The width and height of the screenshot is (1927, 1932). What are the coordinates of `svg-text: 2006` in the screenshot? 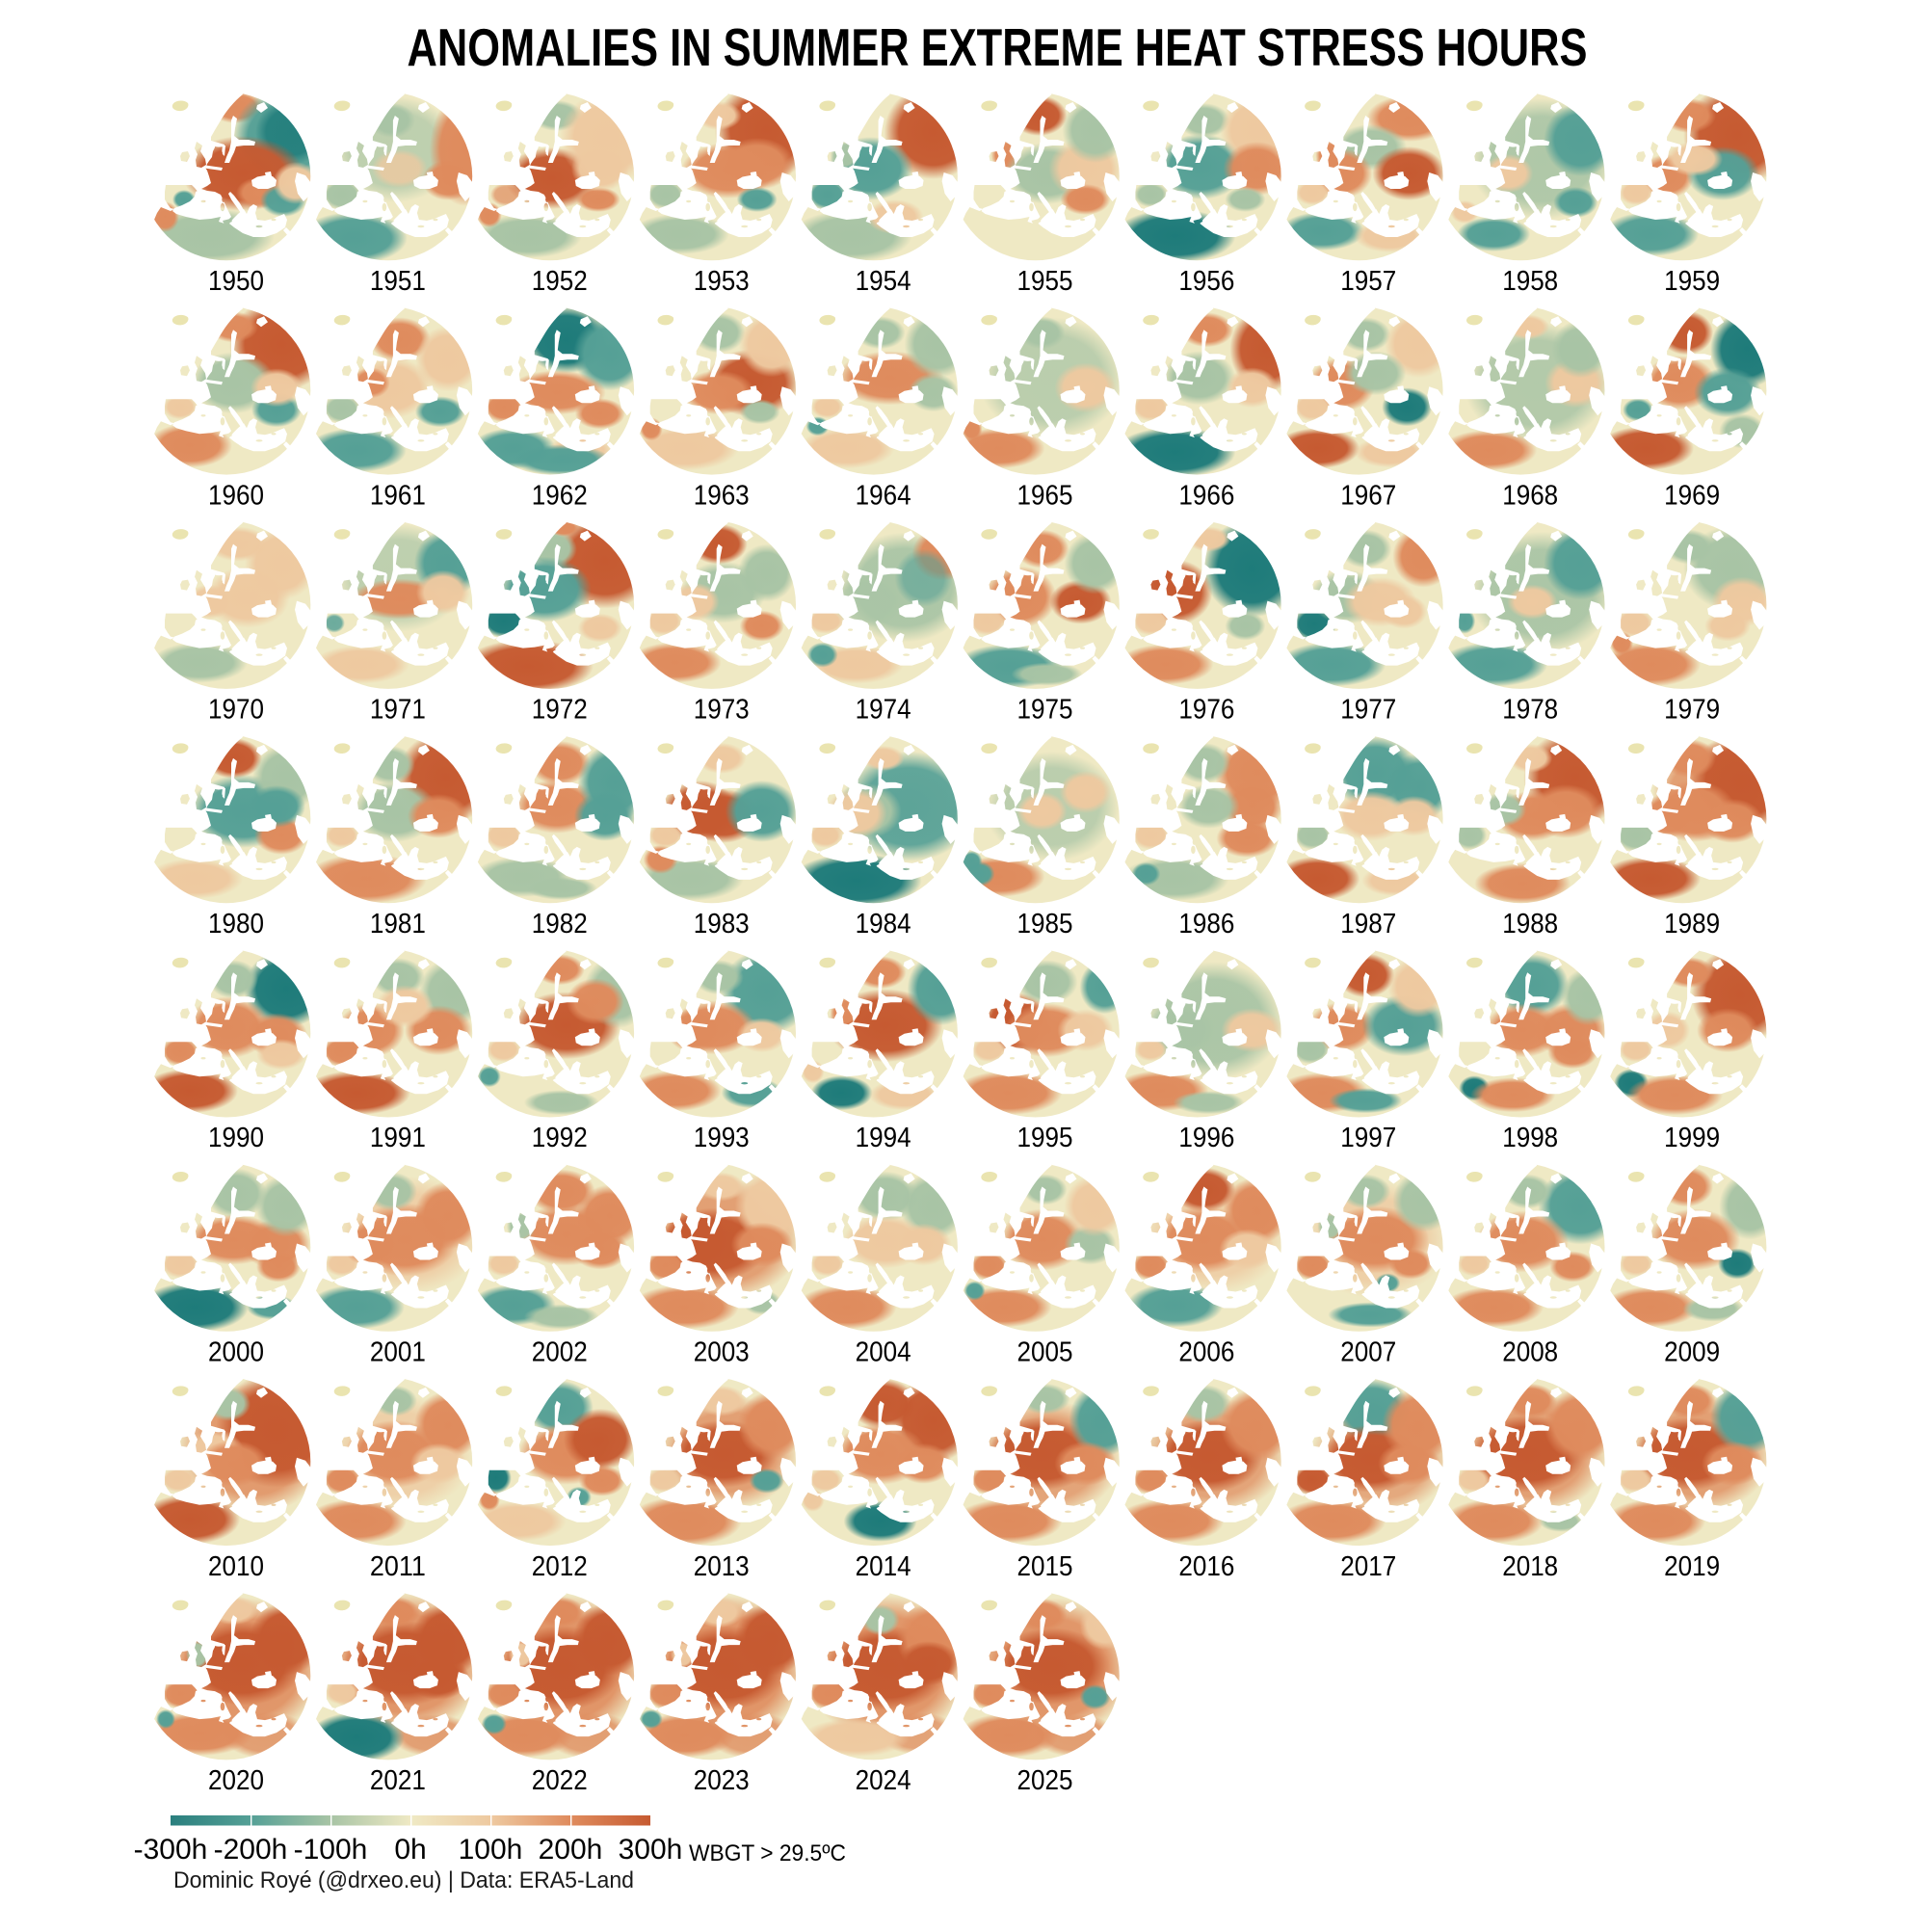 It's located at (1206, 1352).